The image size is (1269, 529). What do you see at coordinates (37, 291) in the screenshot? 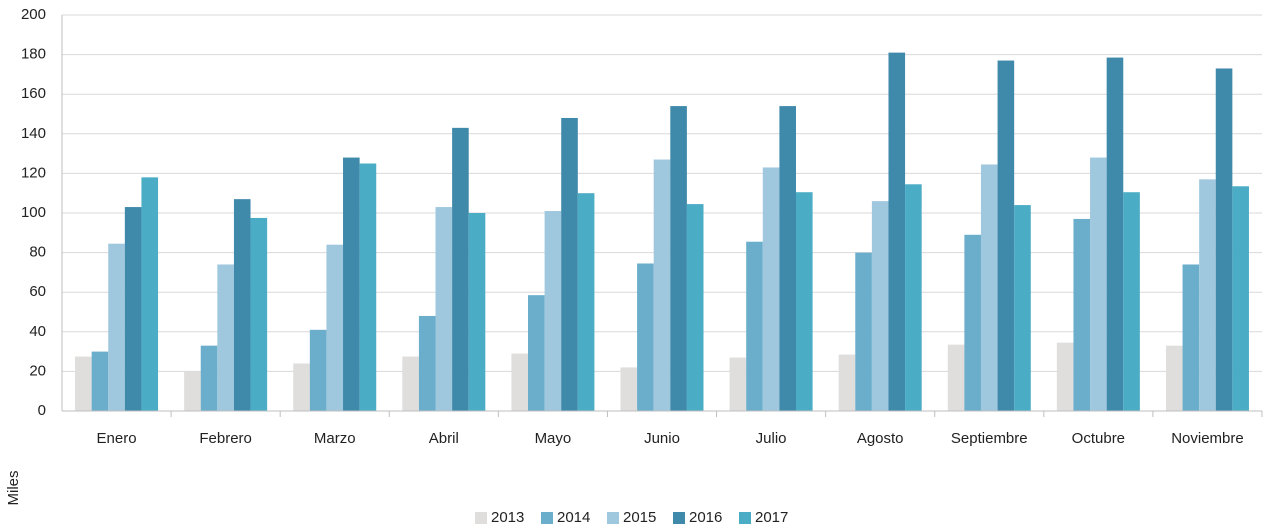
I see `y-tick-label: 60` at bounding box center [37, 291].